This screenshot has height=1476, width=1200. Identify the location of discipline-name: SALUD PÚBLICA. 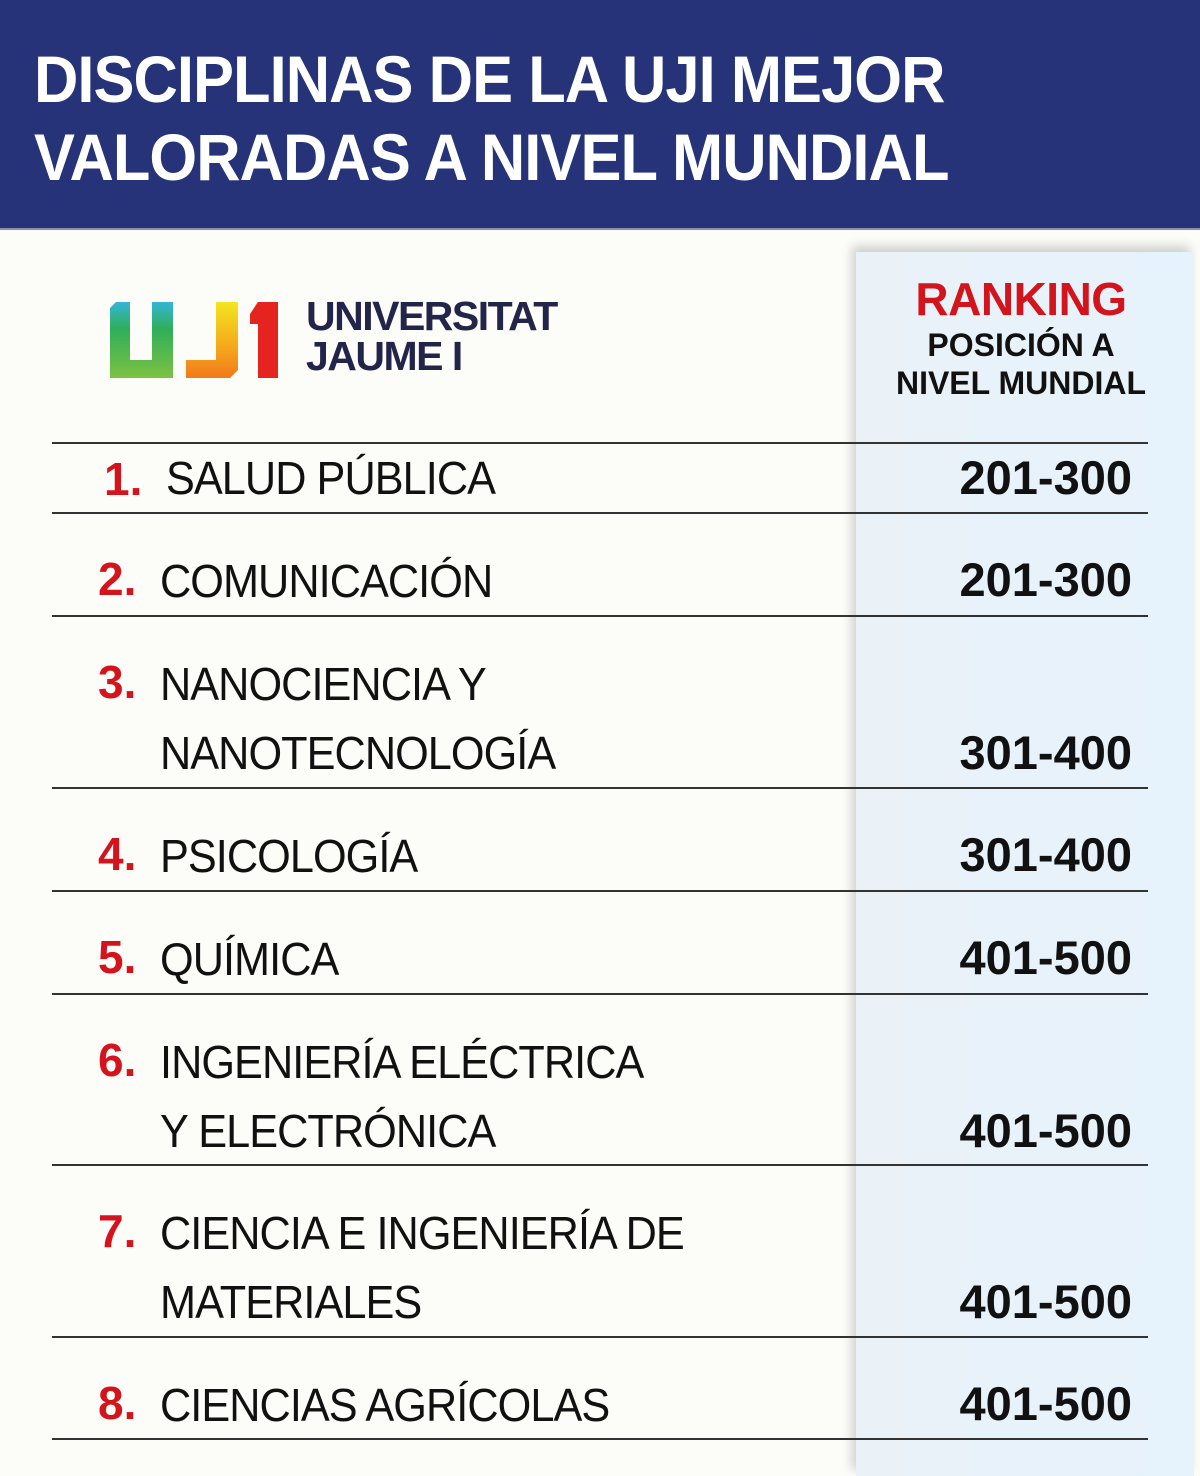
(331, 478).